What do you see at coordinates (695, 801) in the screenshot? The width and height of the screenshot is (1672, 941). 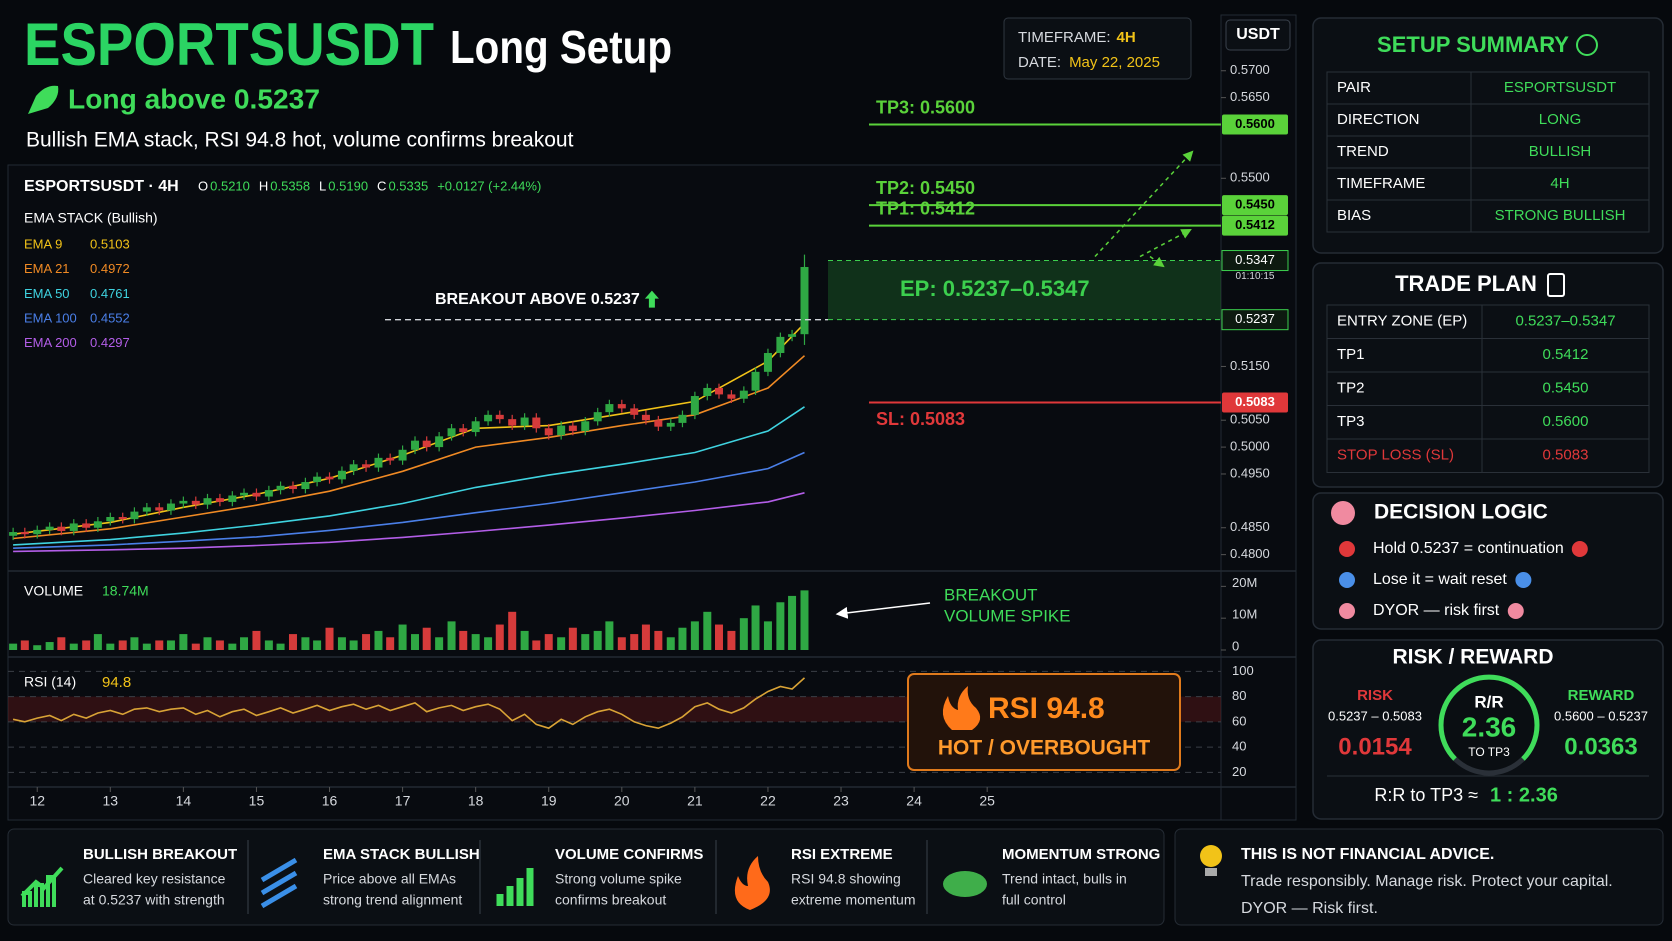 I see `x-tick-label: 21` at bounding box center [695, 801].